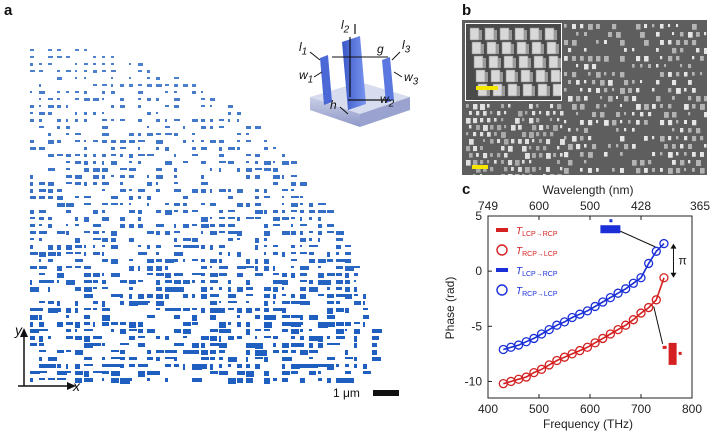  I want to click on xy-axes-indicator, so click(47, 359).